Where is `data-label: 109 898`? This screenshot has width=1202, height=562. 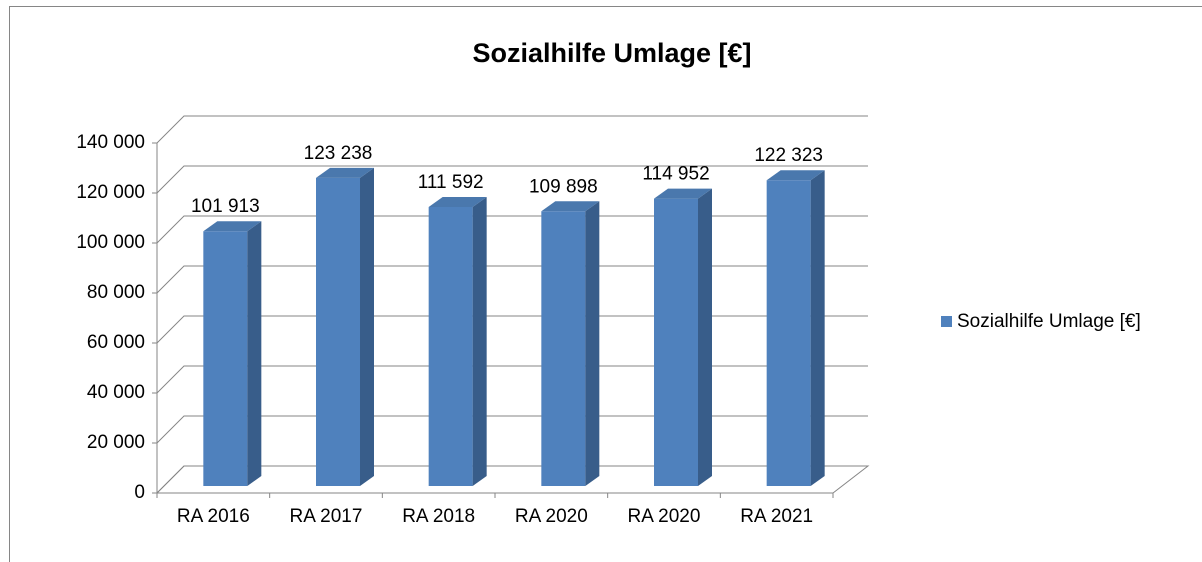
data-label: 109 898 is located at coordinates (563, 186).